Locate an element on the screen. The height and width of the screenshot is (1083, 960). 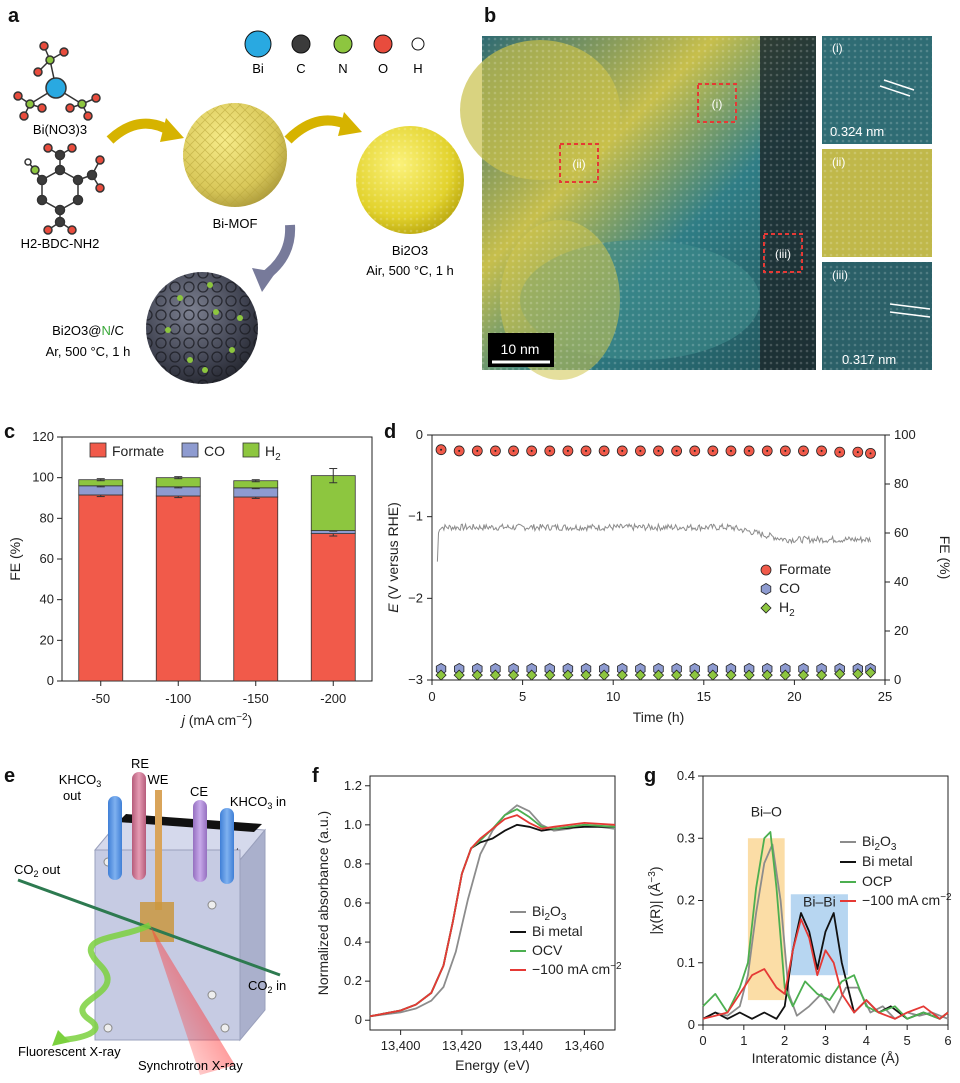
chart-g-xtick-label: 4 is located at coordinates (866, 1040).